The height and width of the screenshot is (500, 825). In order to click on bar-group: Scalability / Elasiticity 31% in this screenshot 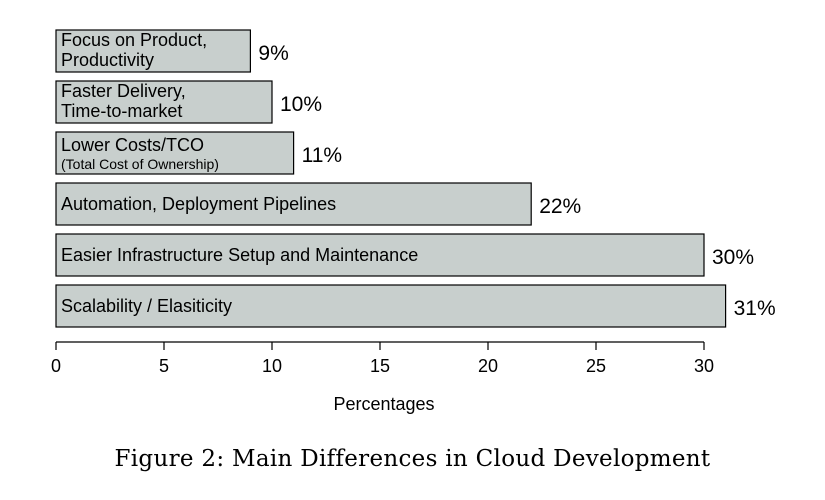, I will do `click(415, 306)`.